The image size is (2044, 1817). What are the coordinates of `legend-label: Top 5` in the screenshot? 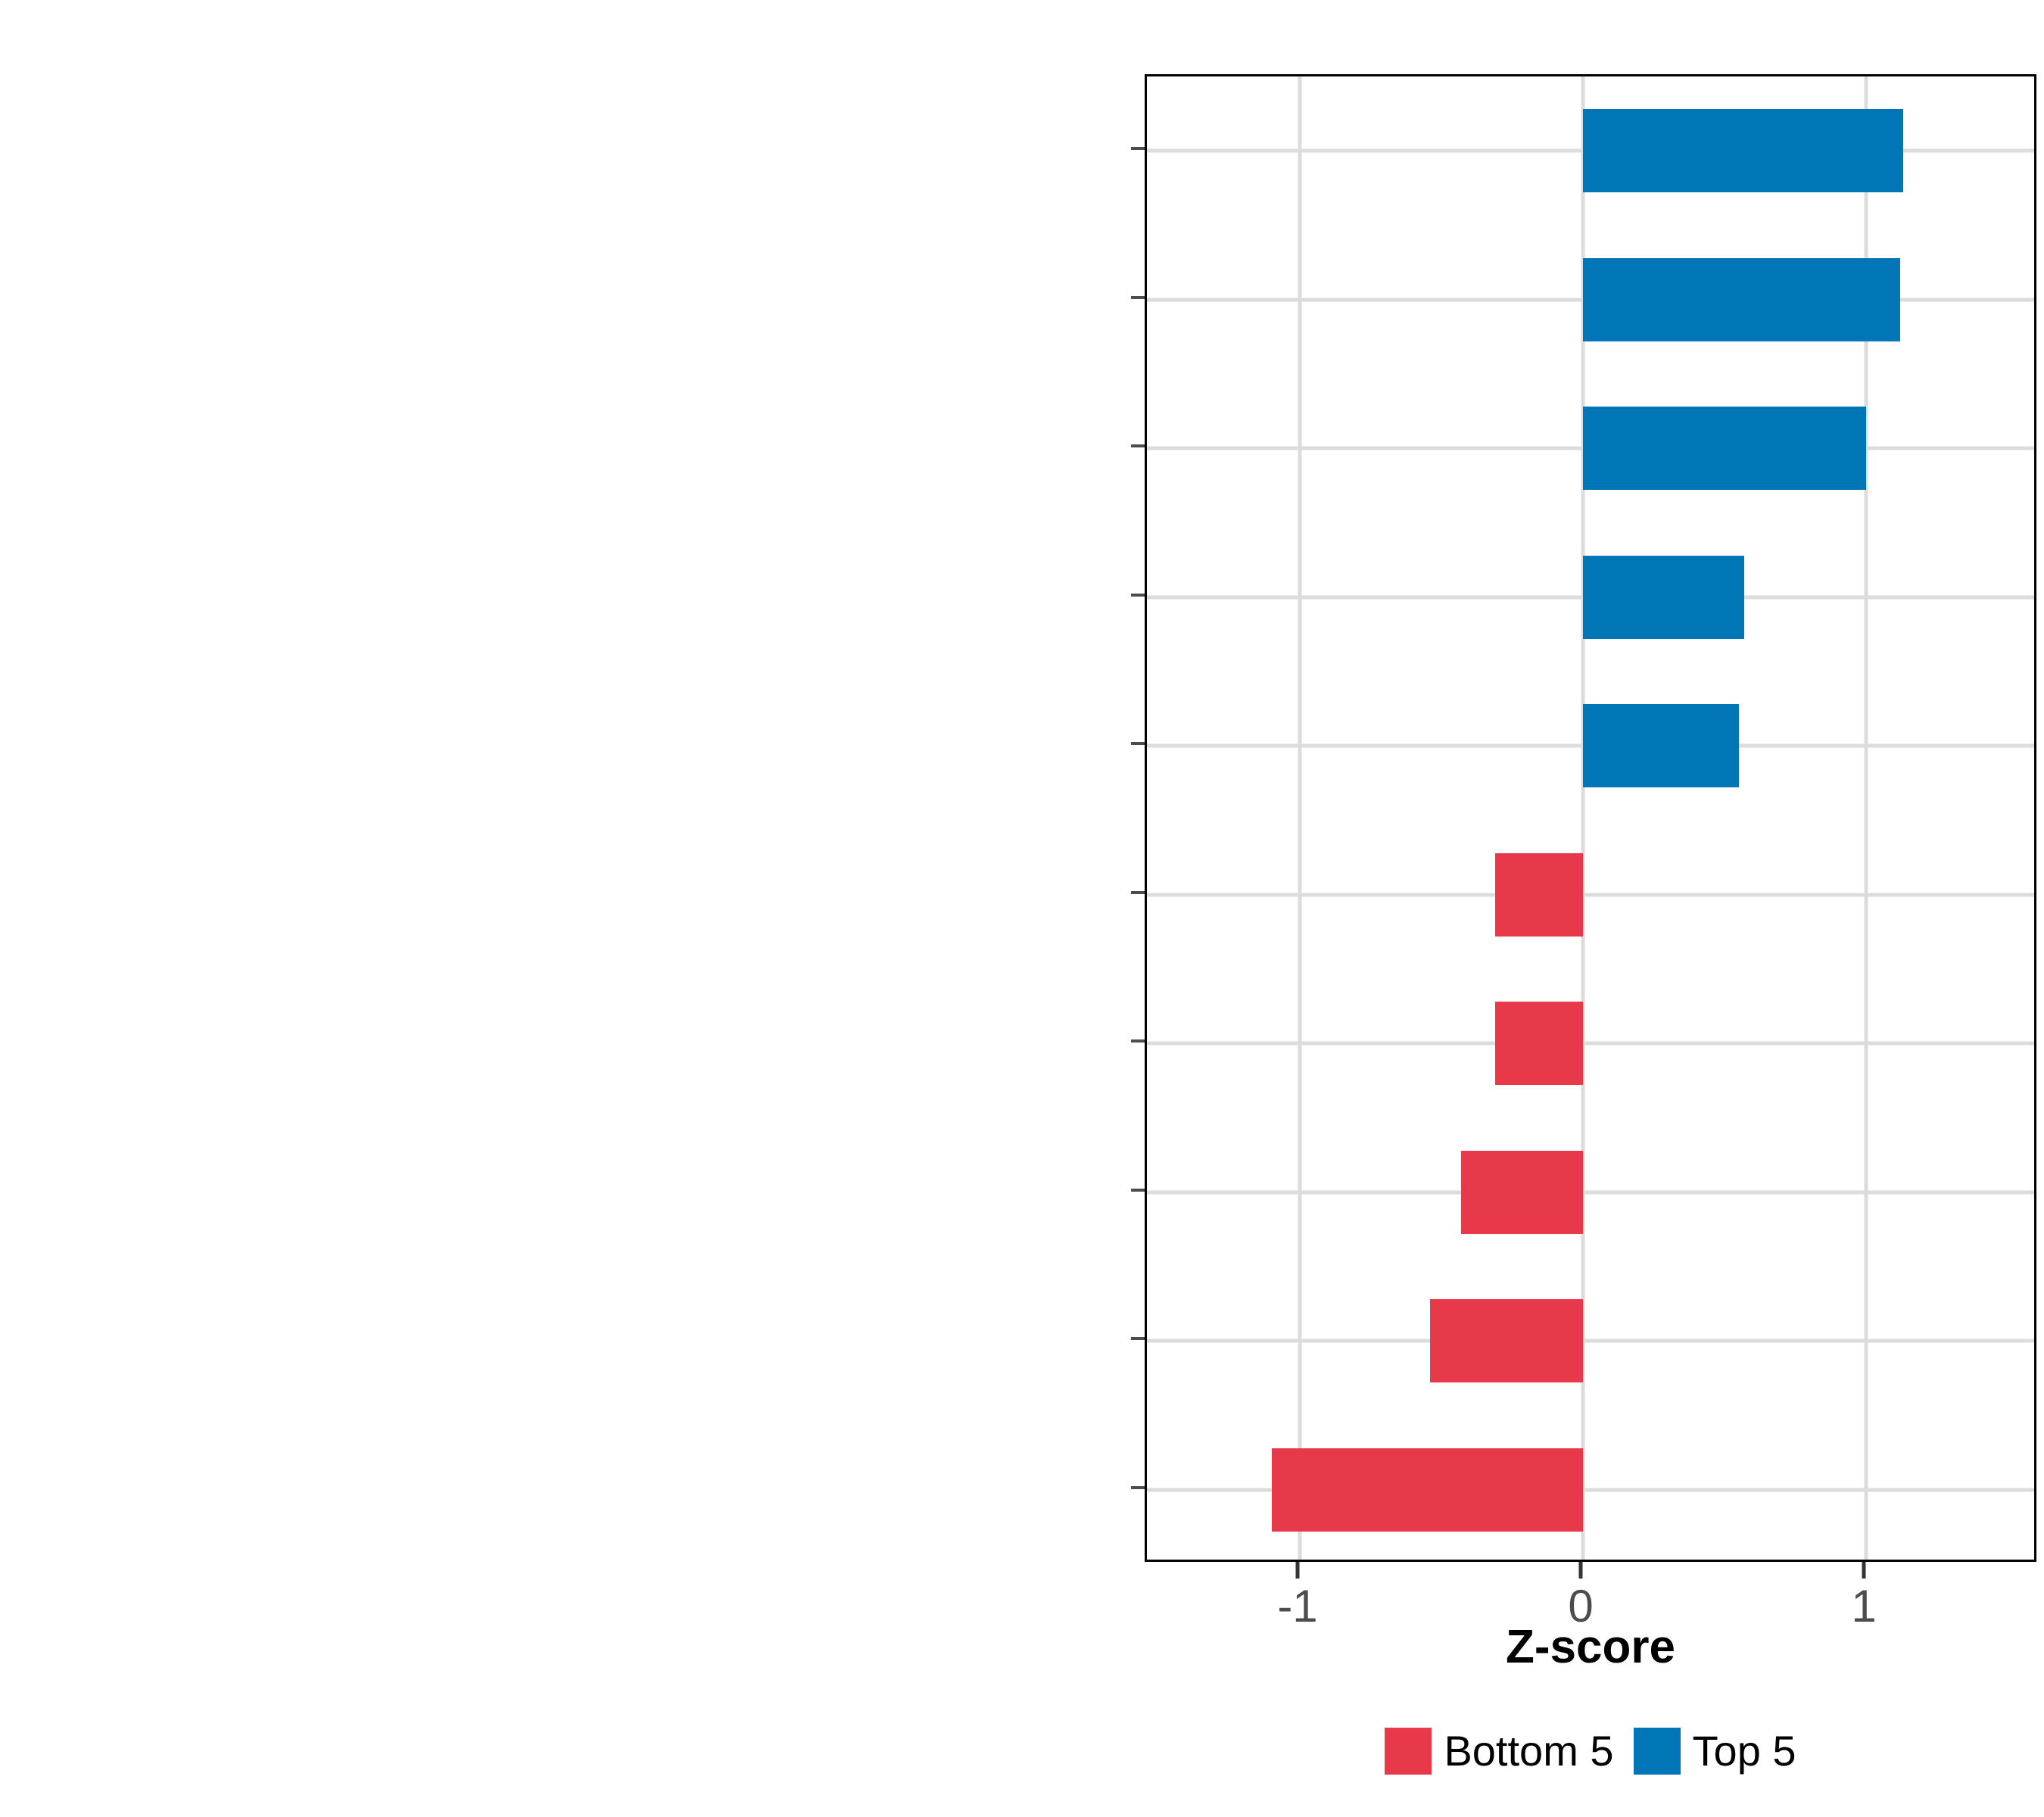 It's located at (1744, 1751).